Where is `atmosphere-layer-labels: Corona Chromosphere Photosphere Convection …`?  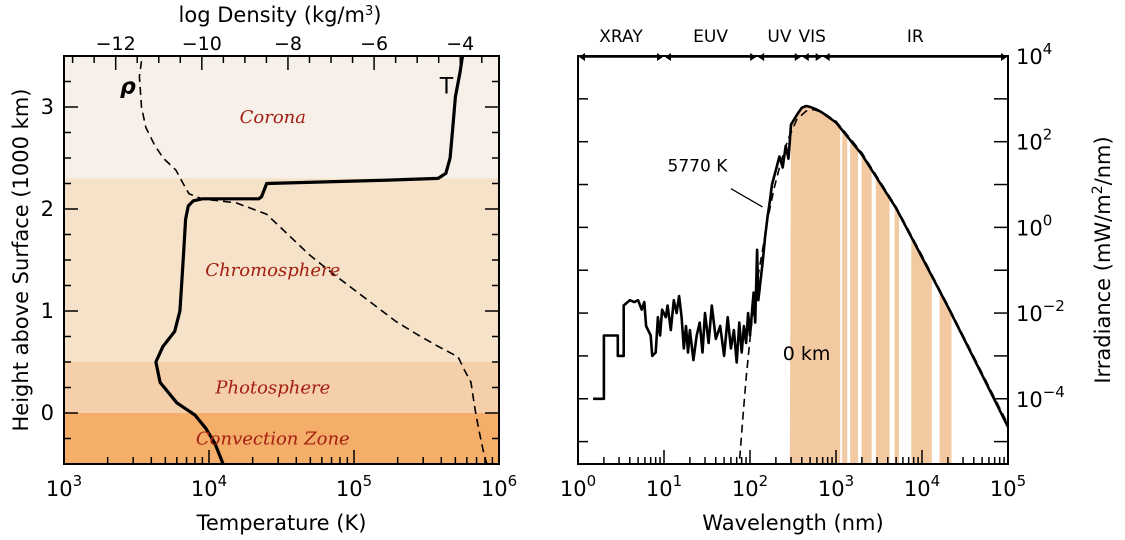 atmosphere-layer-labels: Corona Chromosphere Photosphere Convection … is located at coordinates (273, 278).